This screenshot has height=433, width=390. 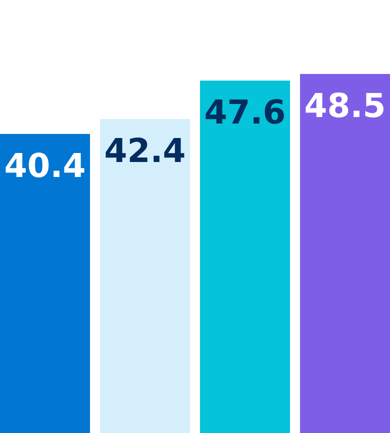 I want to click on data-label: 42.4, so click(x=145, y=150).